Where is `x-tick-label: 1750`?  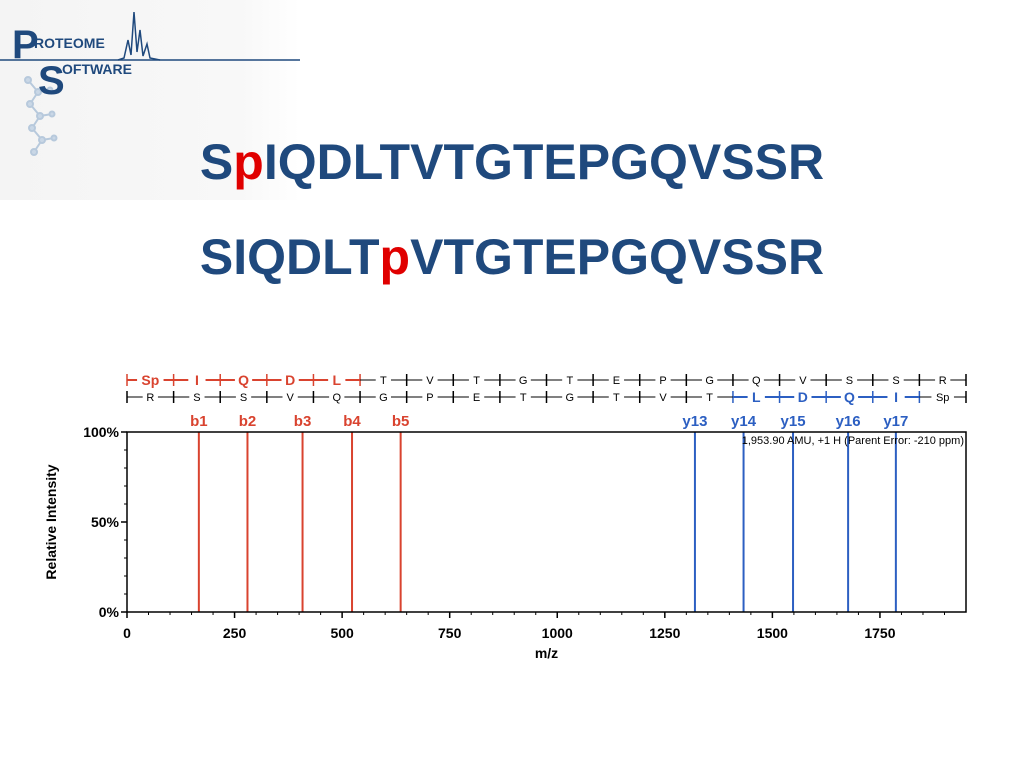
x-tick-label: 1750 is located at coordinates (879, 633).